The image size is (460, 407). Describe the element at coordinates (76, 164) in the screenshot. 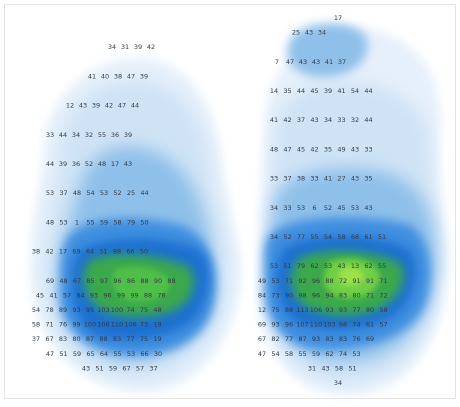

I see `pressure-value: 36` at that location.